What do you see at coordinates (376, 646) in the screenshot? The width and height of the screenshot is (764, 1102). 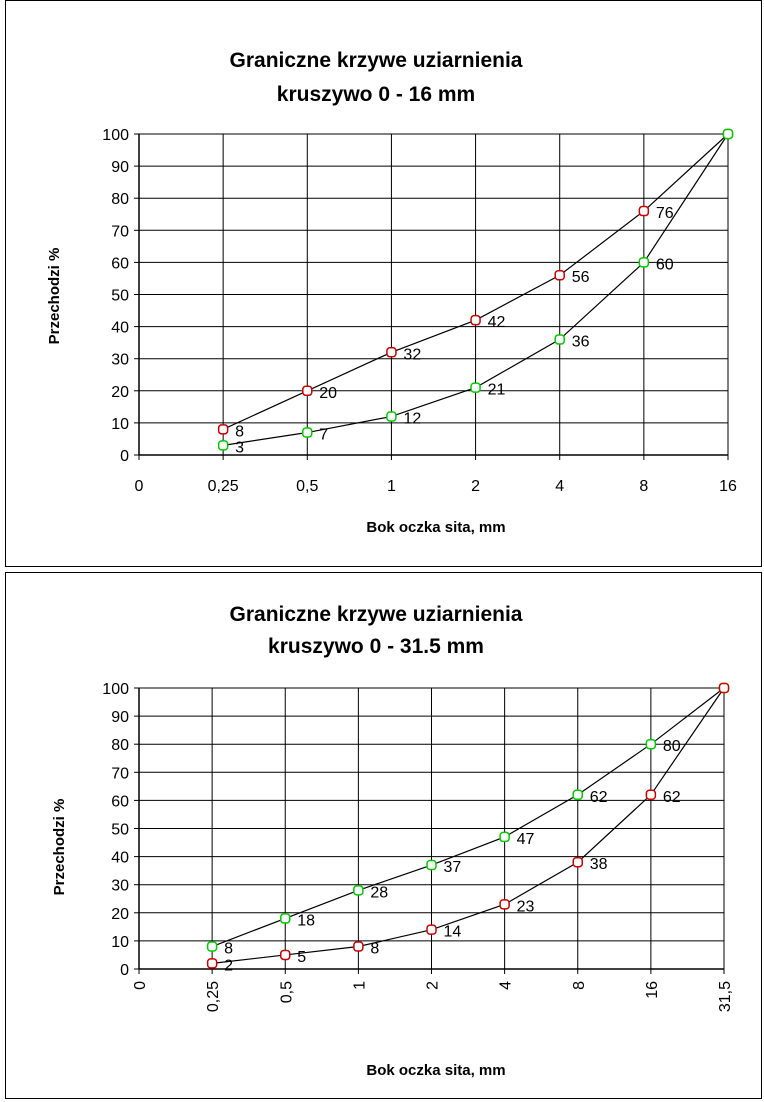 I see `chart-title-line2: kruszywo 0 - 31.5 mm` at bounding box center [376, 646].